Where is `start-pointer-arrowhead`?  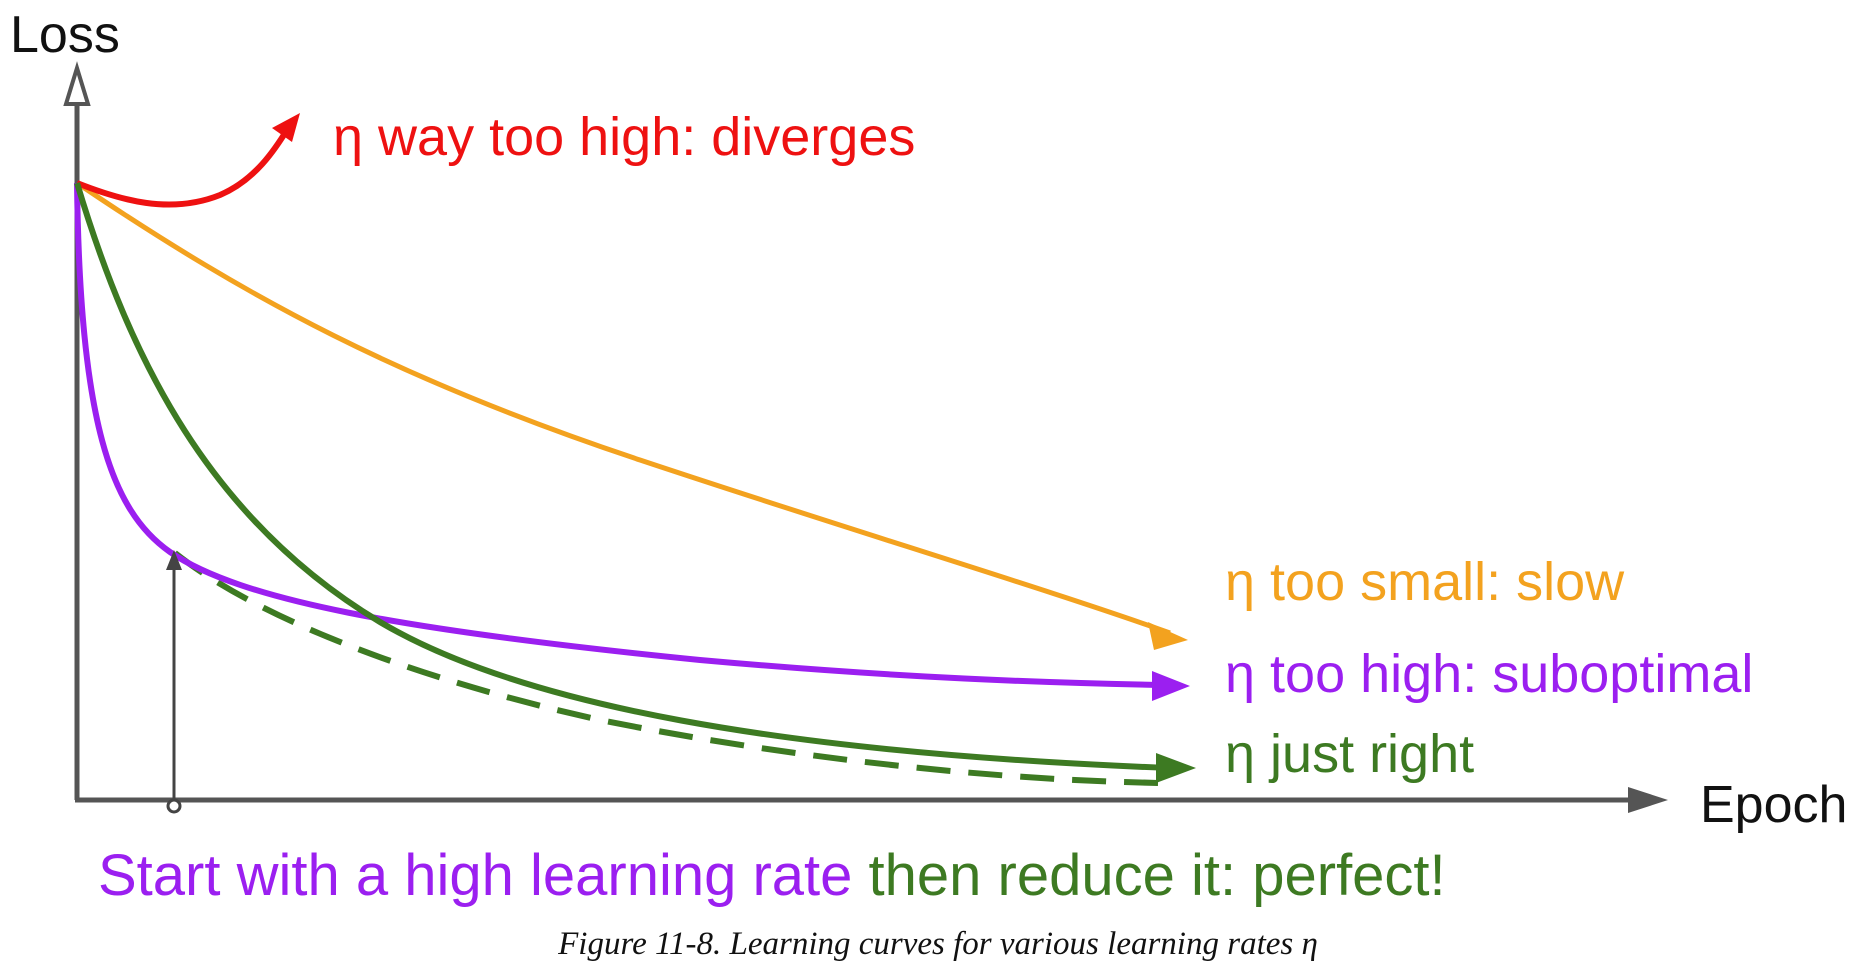
start-pointer-arrowhead is located at coordinates (174, 560).